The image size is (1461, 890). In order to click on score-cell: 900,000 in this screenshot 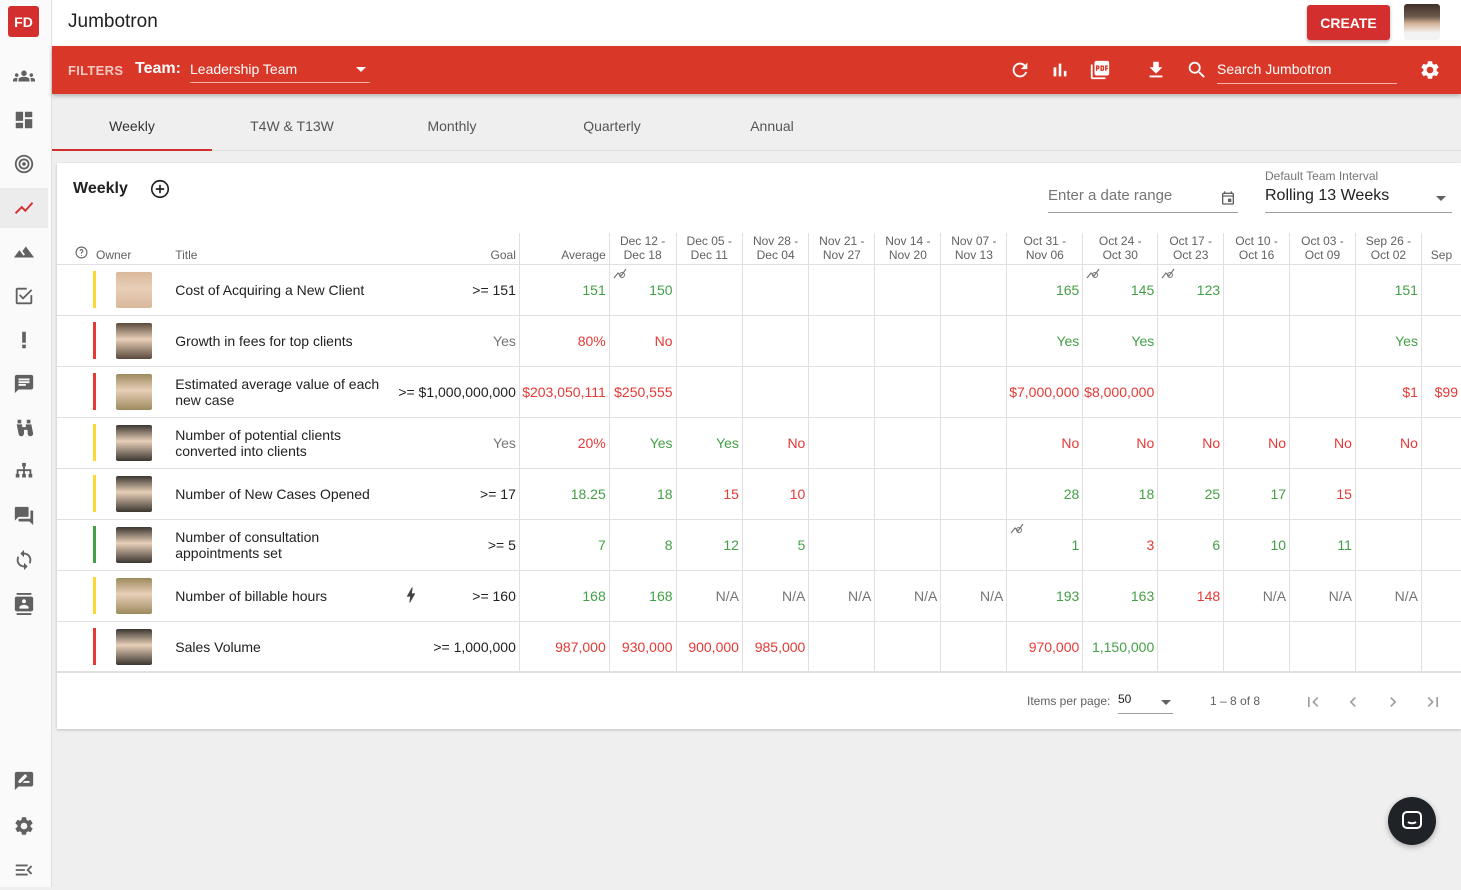, I will do `click(709, 647)`.